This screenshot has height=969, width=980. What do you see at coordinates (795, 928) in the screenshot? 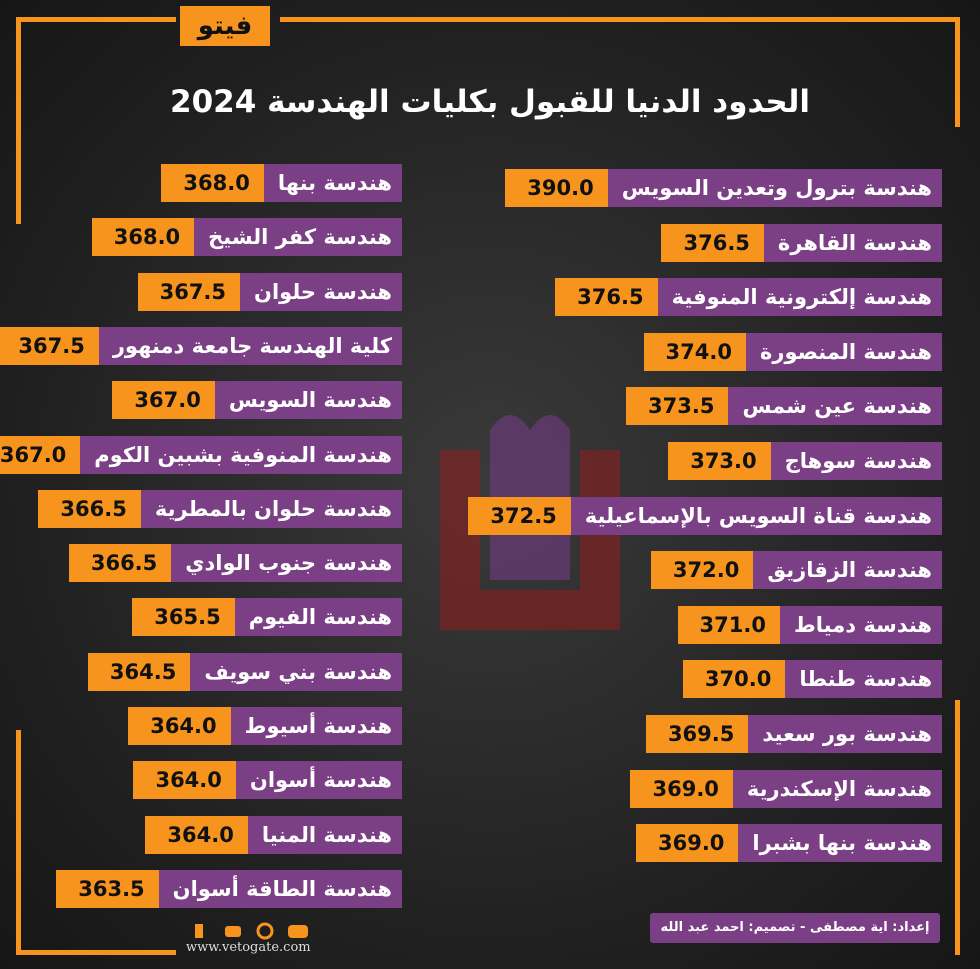
I see `credits: إعداد: اية مصطفى - تصميم: احمد عبد الله` at bounding box center [795, 928].